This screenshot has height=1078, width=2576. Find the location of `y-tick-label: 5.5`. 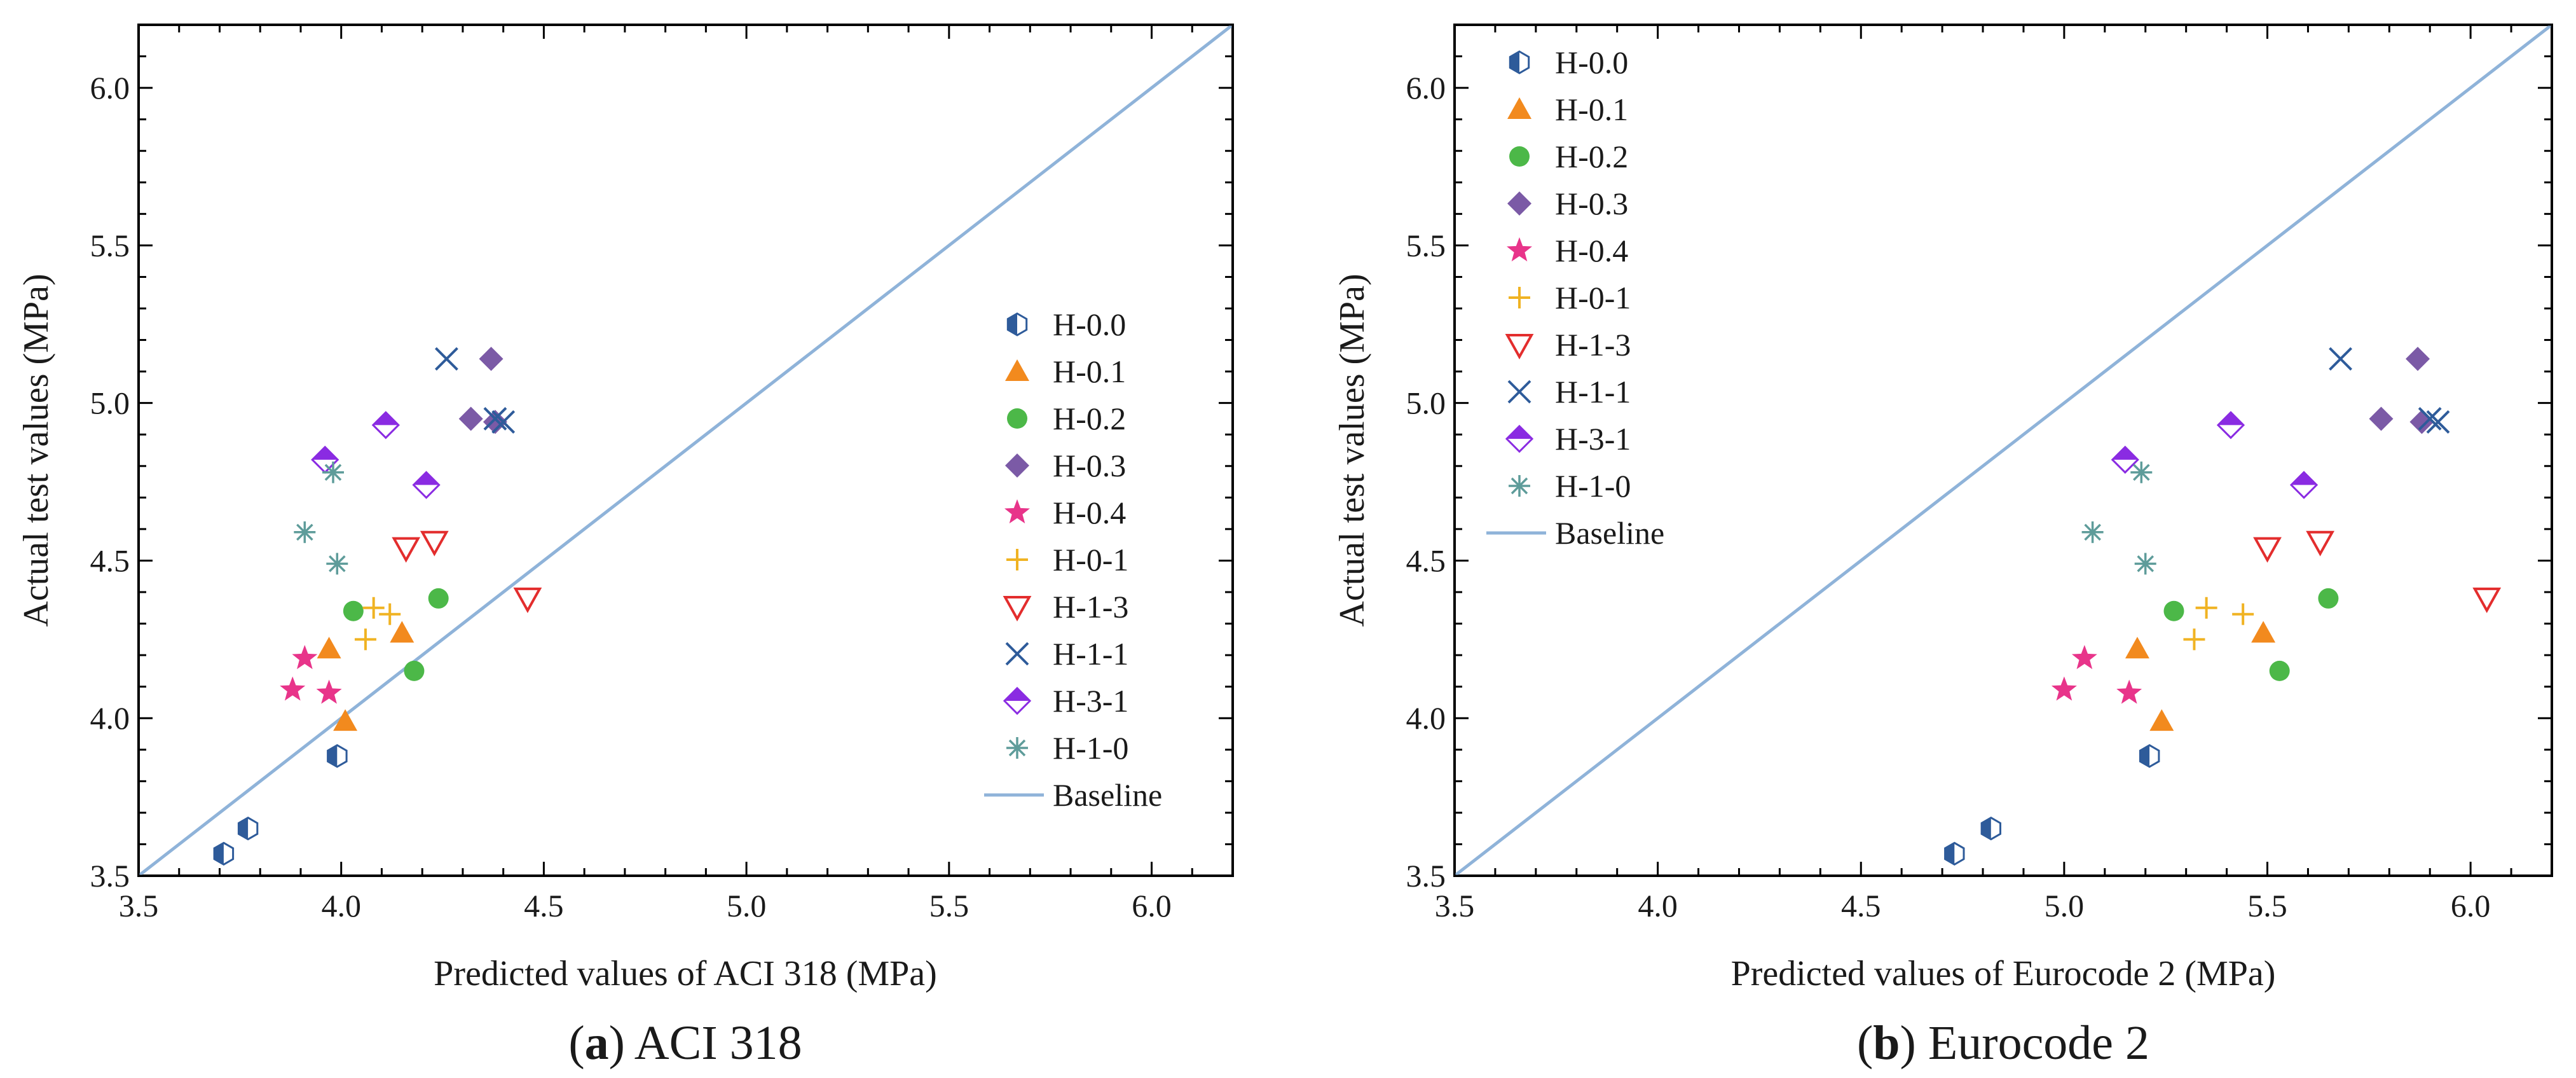

y-tick-label: 5.5 is located at coordinates (1426, 245).